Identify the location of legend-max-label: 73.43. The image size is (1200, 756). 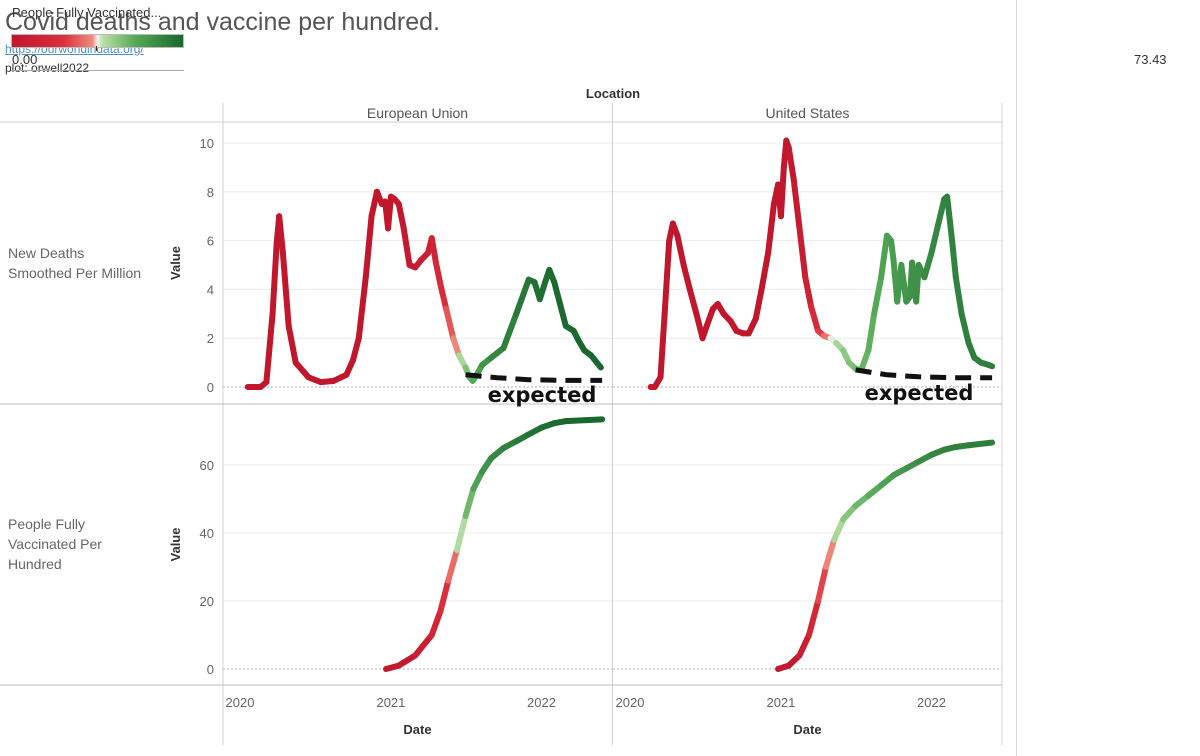
(1150, 59).